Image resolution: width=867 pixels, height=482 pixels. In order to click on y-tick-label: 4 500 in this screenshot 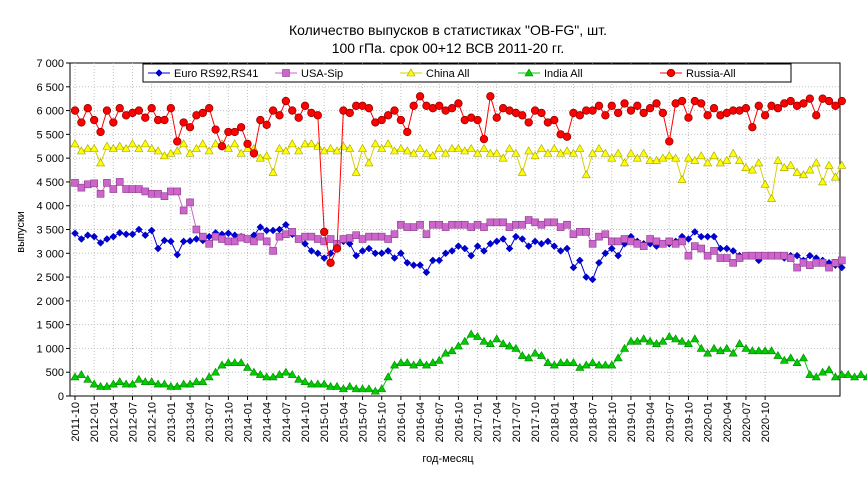, I will do `click(50, 183)`.